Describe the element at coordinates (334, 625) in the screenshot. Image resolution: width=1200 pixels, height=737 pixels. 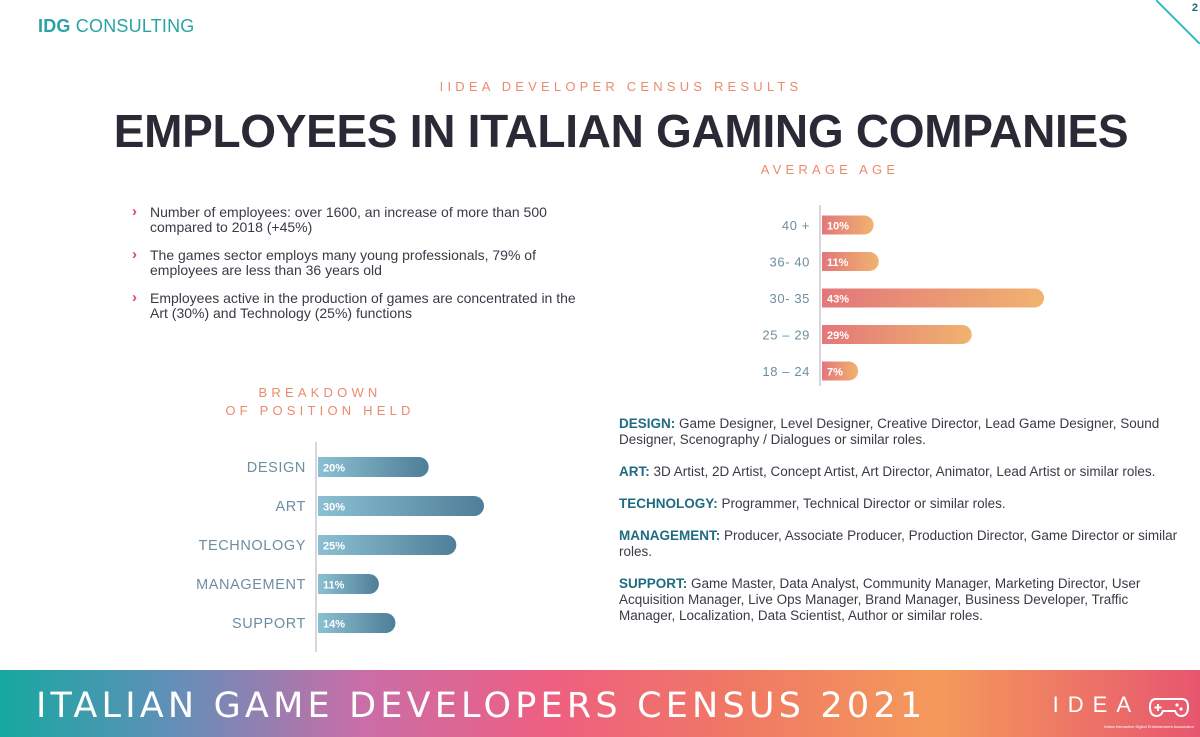
I see `data-label: 14%` at that location.